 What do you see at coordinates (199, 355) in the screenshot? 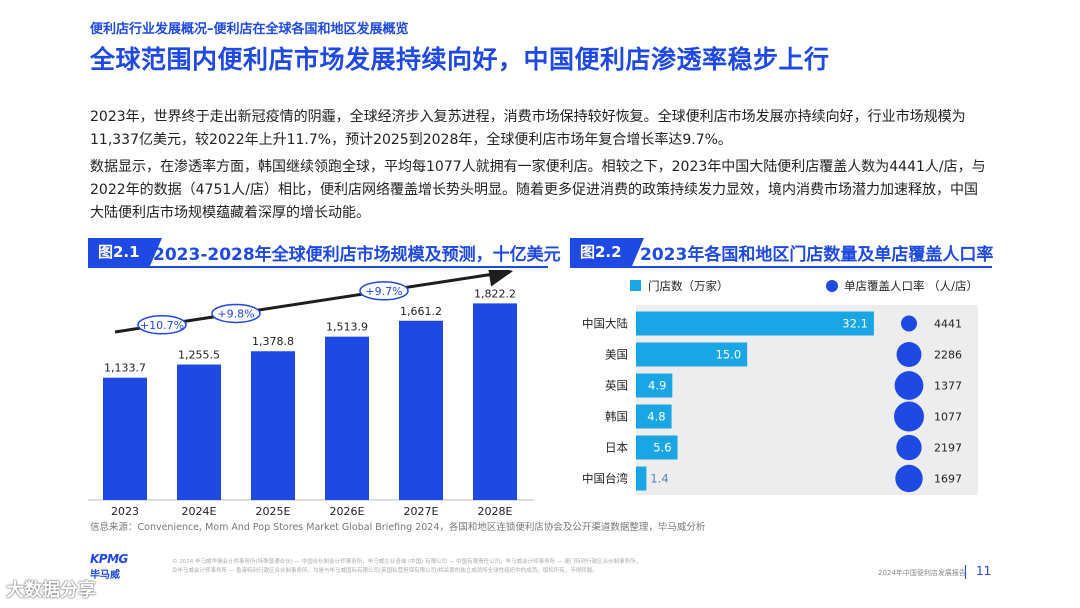
I see `bar-value-label: 1,255.5` at bounding box center [199, 355].